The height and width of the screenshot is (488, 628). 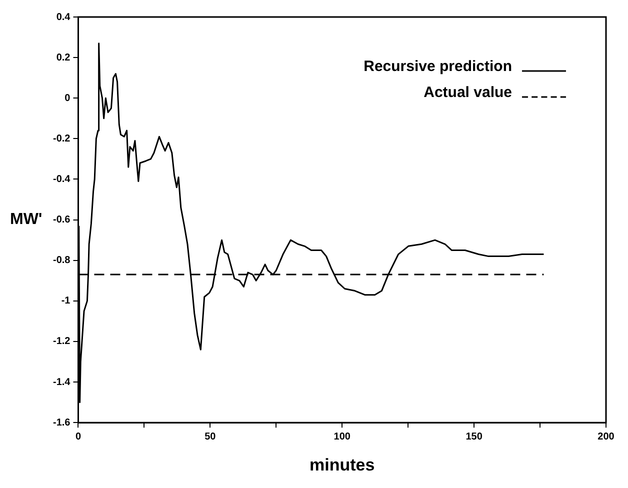 I want to click on x-tick-label: 150, so click(x=474, y=436).